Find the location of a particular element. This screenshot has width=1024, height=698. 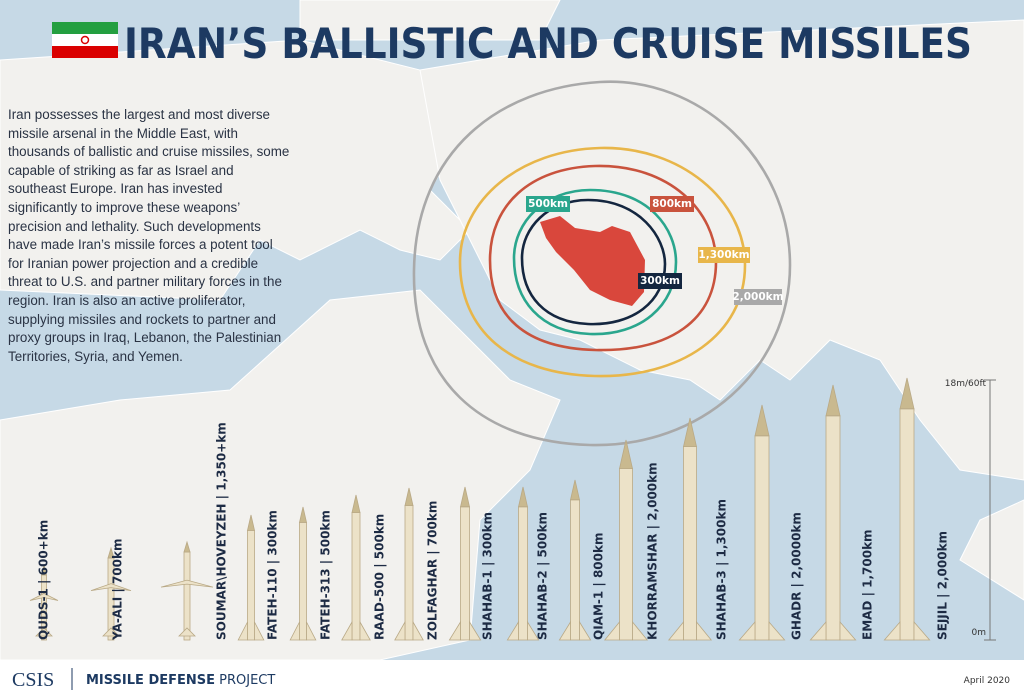

missile-label: SOUMAR\HOVEYZEH | 1,350+km is located at coordinates (222, 531).